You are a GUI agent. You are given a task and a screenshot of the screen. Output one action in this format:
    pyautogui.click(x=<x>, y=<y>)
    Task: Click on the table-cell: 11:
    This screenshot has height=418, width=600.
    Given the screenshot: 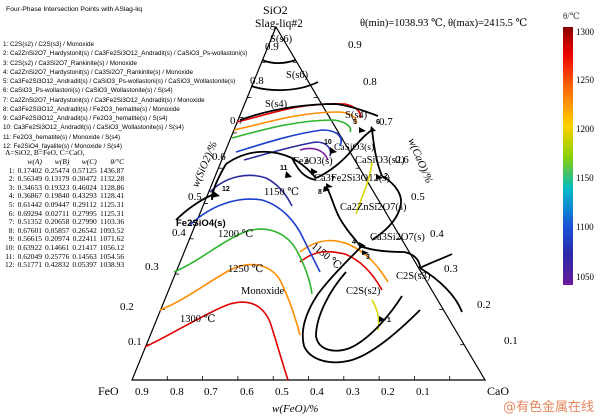 What is the action you would take?
    pyautogui.click(x=10, y=256)
    